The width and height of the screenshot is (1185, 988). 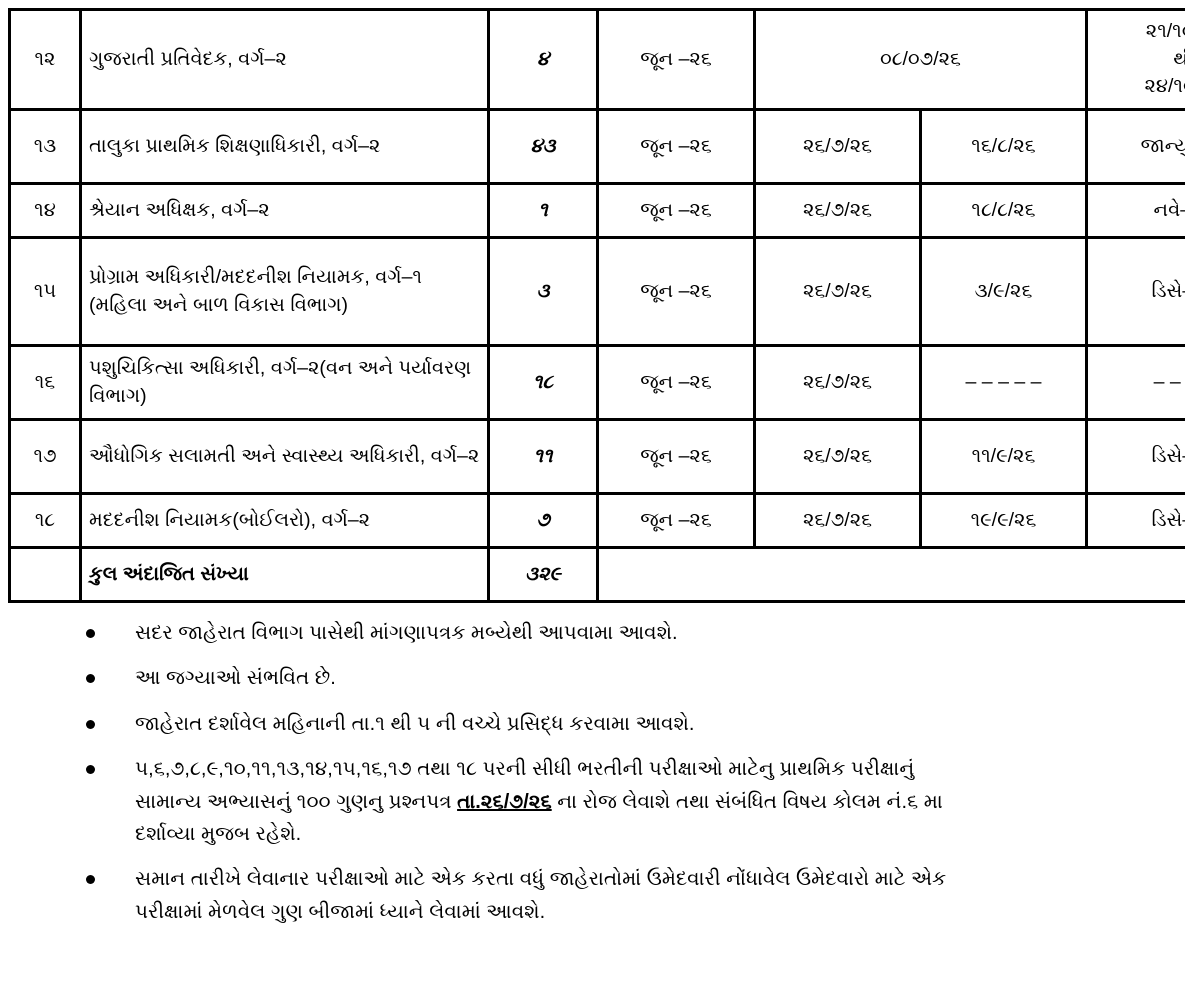 What do you see at coordinates (1136, 211) in the screenshot?
I see `cell-main-exam-date: નવે–૨૬` at bounding box center [1136, 211].